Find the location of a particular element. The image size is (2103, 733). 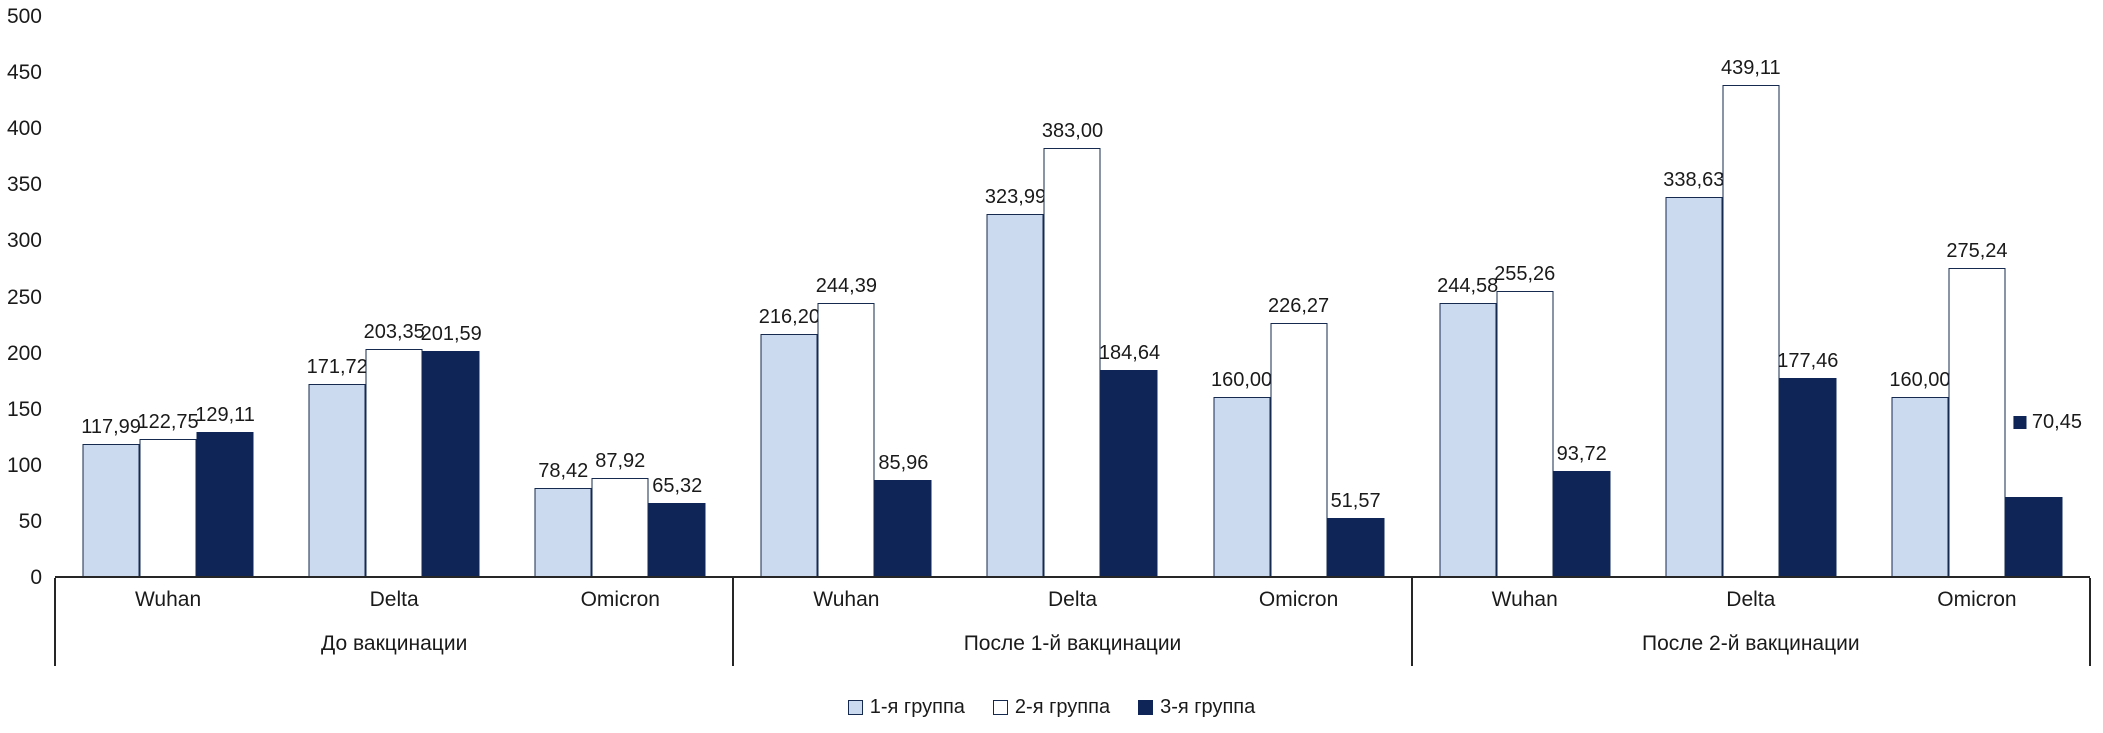

y-axis-tick-label: 200 is located at coordinates (24, 353).